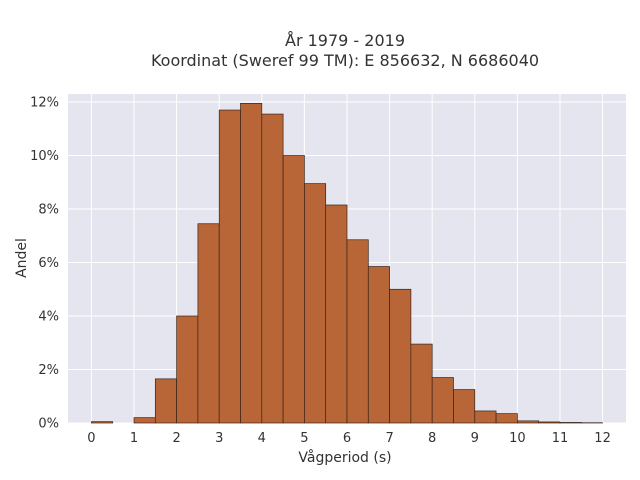  What do you see at coordinates (432, 438) in the screenshot?
I see `x-tick-label-8: 8` at bounding box center [432, 438].